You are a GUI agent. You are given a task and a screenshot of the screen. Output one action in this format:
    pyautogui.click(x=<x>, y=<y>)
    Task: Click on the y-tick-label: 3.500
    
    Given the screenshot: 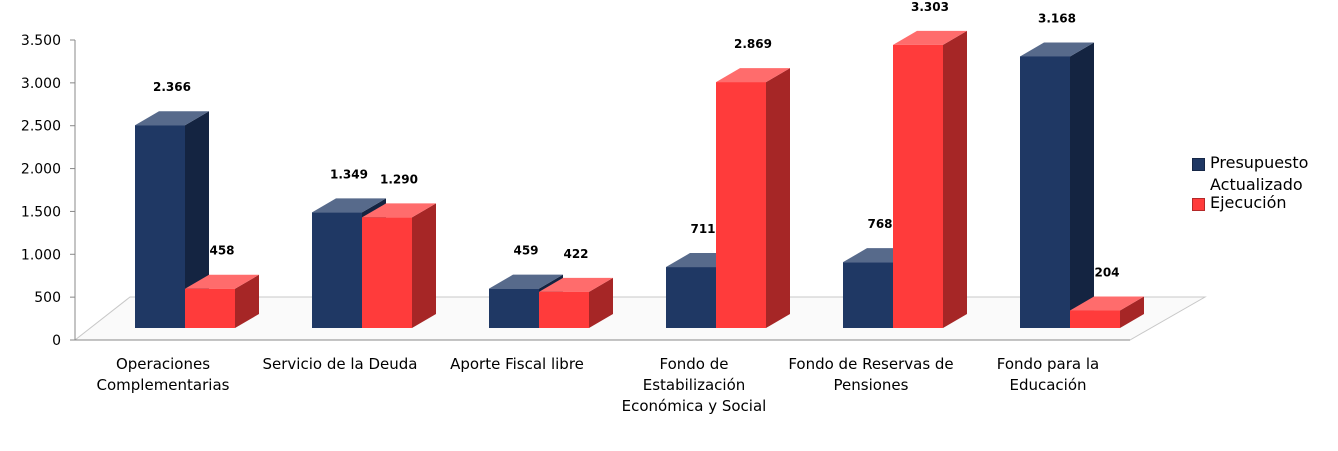 What is the action you would take?
    pyautogui.click(x=41, y=41)
    